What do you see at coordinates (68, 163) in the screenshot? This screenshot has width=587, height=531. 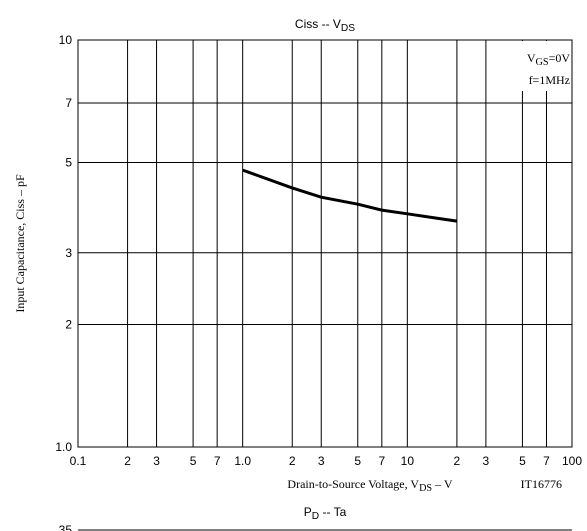 I see `y-tick-label: 5` at bounding box center [68, 163].